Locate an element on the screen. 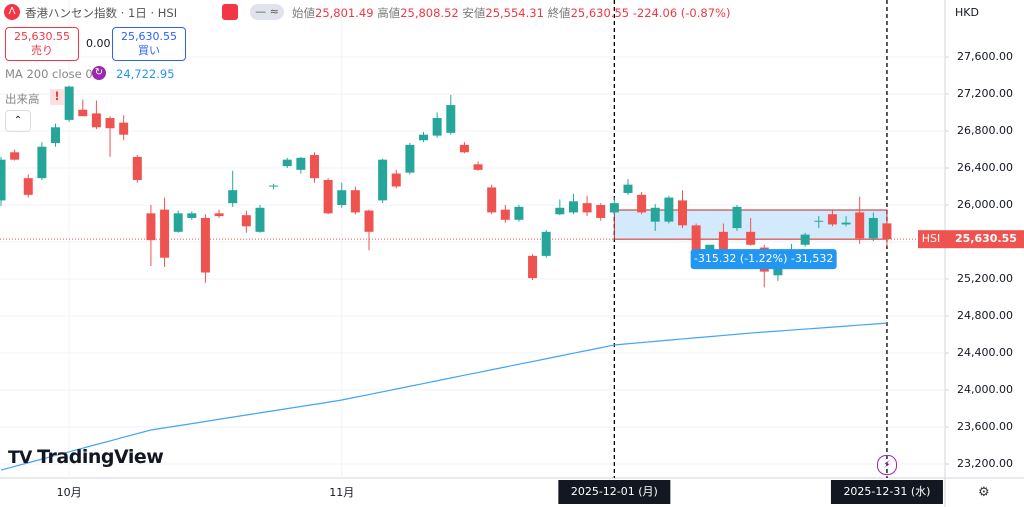 Image resolution: width=1024 pixels, height=507 pixels. flag is located at coordinates (230, 12).